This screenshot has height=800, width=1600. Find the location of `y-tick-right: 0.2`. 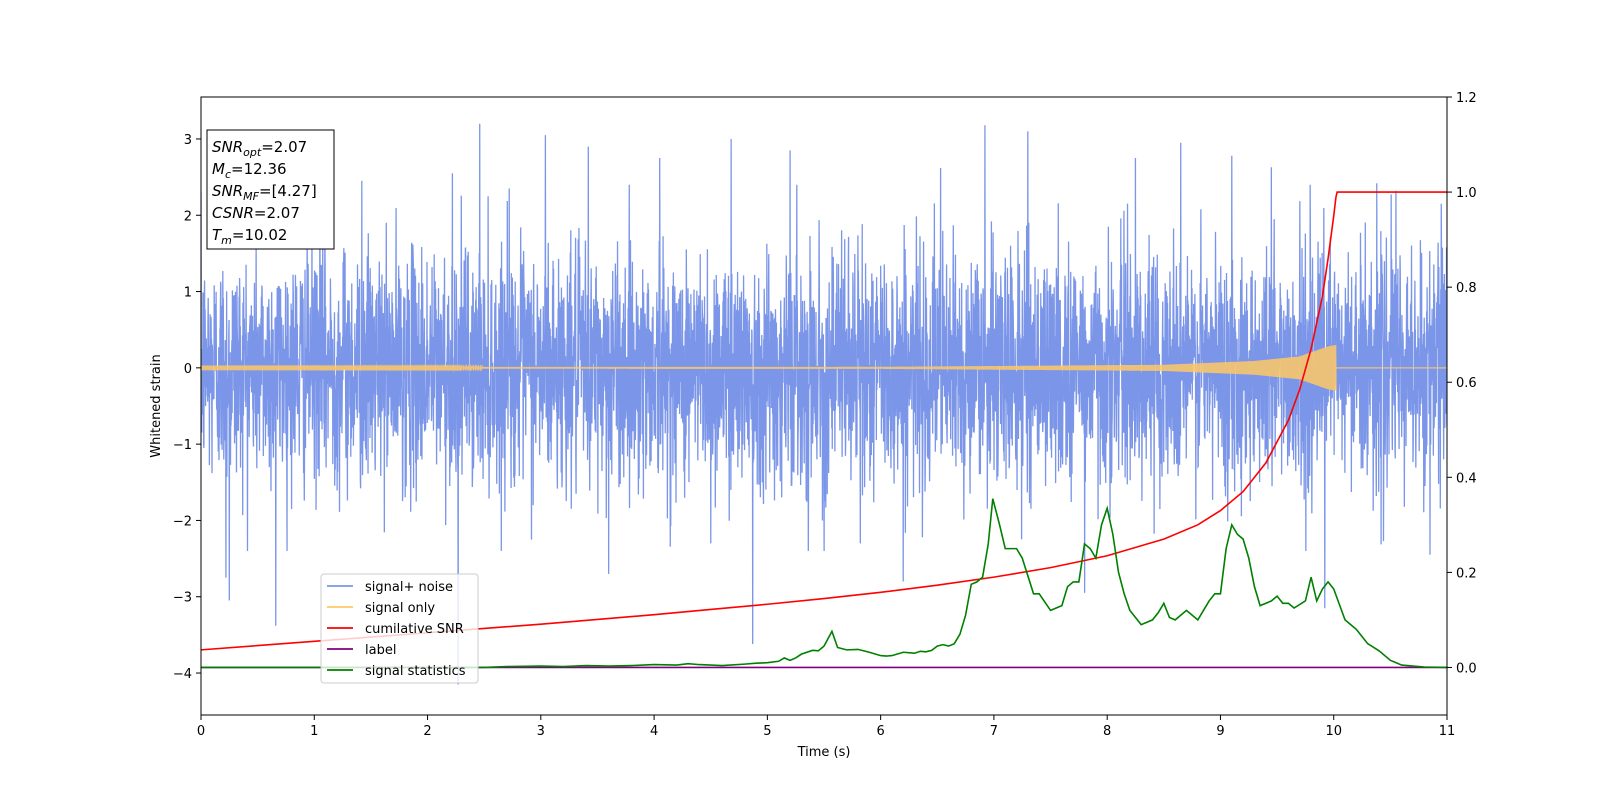

y-tick-right: 0.2 is located at coordinates (1462, 573).